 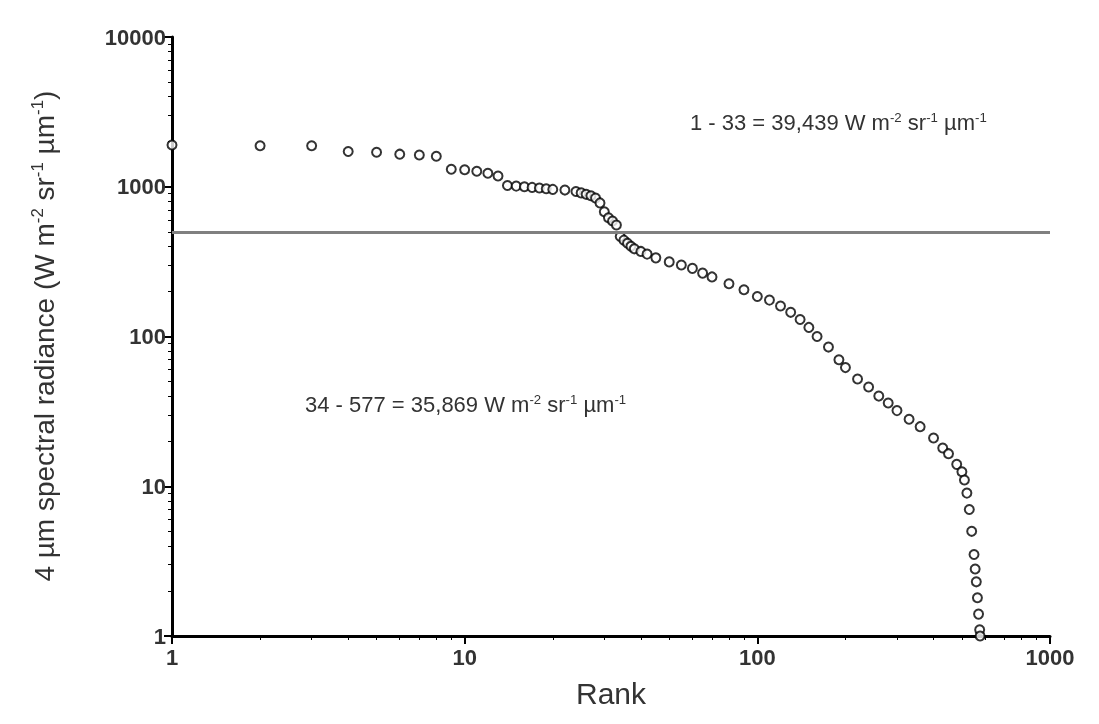 What do you see at coordinates (466, 405) in the screenshot?
I see `annotation: 34 - 577 = 35,869 W m$^{-2}$ sr$^{-1}$ µm$^{-1}$` at bounding box center [466, 405].